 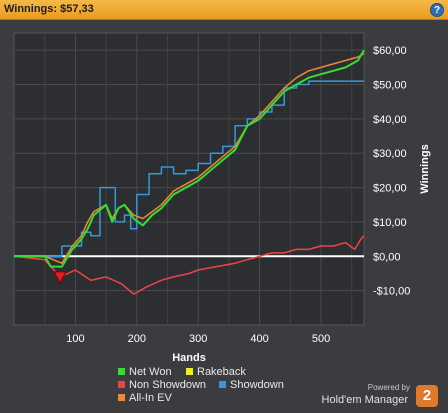 I want to click on powered-by-label: Powered by, so click(x=388, y=387).